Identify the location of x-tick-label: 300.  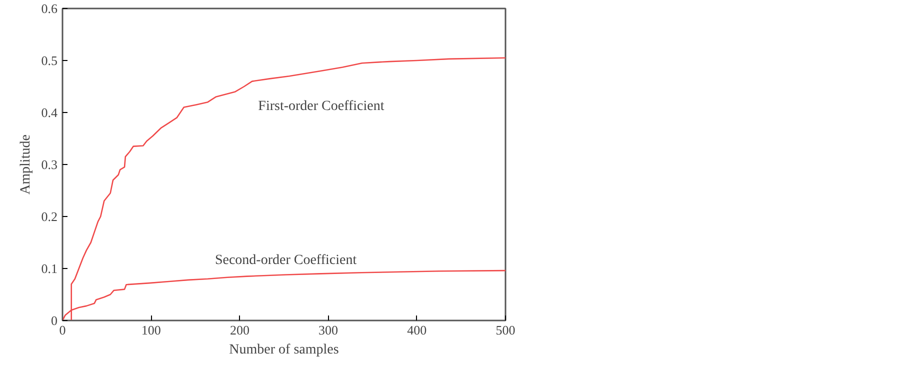
(328, 330).